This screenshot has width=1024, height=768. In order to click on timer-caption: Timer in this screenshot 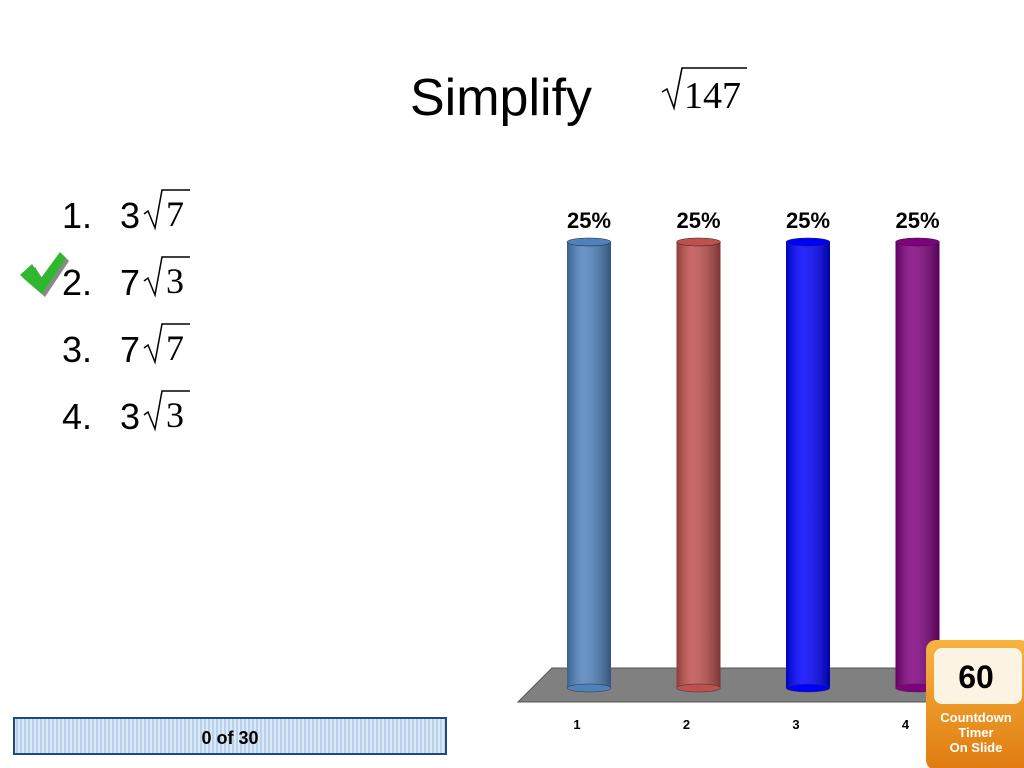, I will do `click(975, 732)`.